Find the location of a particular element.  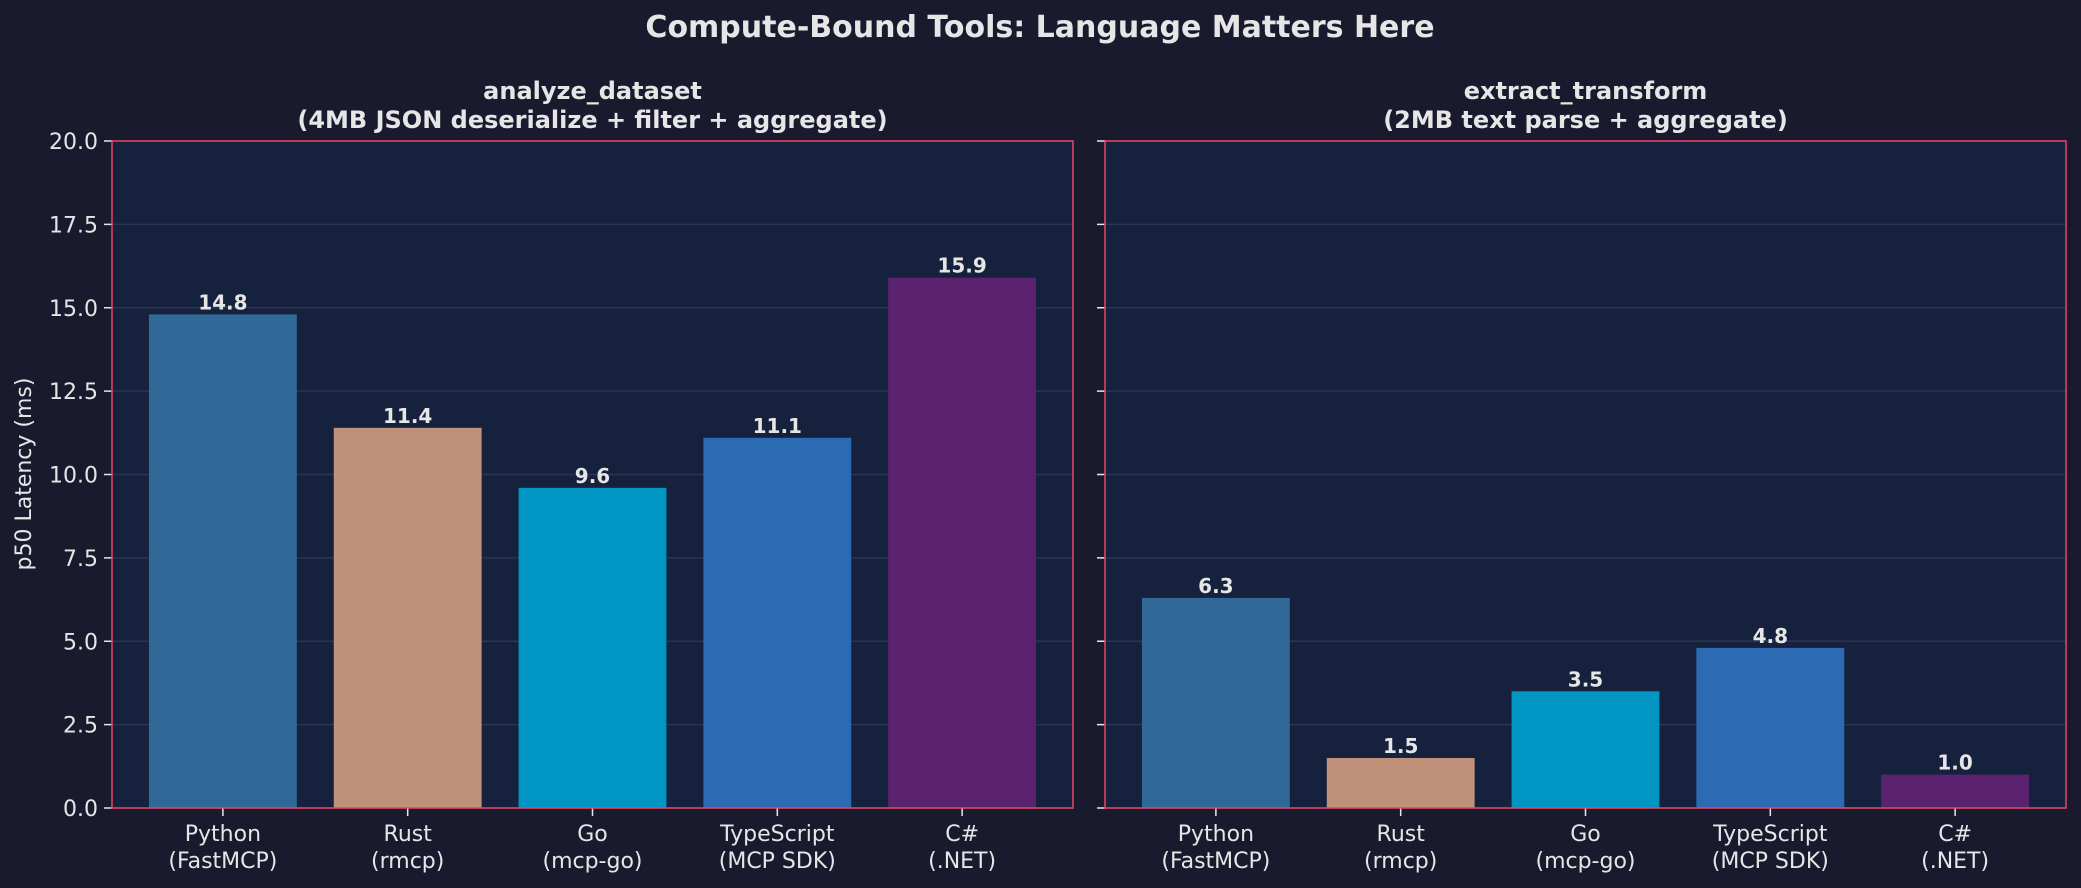

bar-value-label: 9.6 is located at coordinates (592, 476).